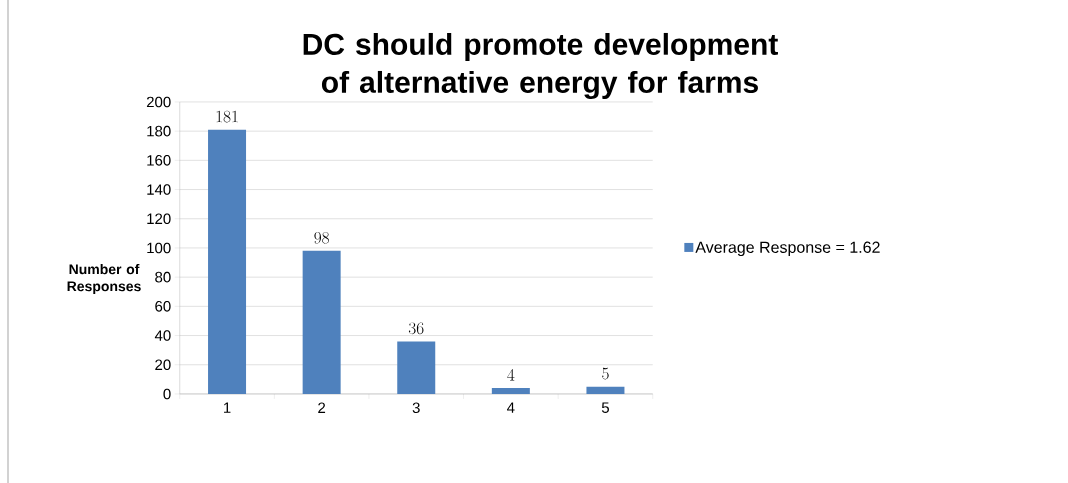  What do you see at coordinates (163, 306) in the screenshot?
I see `y-tick-label: 60` at bounding box center [163, 306].